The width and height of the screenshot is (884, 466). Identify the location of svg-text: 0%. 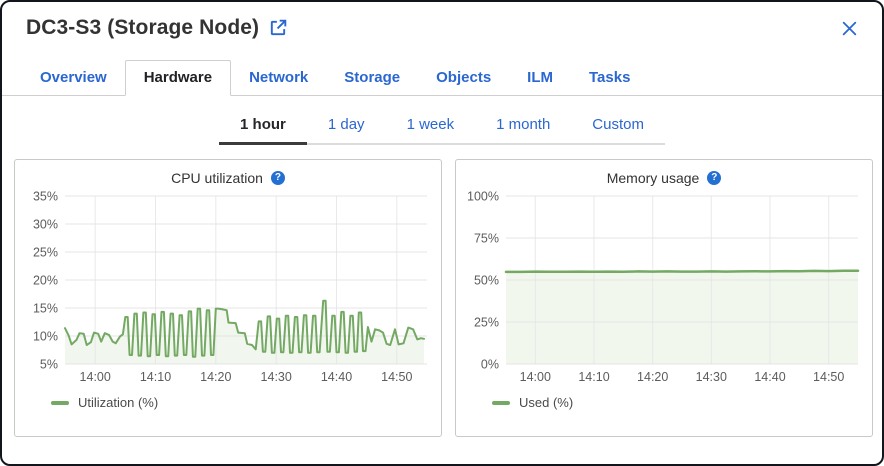
(490, 365).